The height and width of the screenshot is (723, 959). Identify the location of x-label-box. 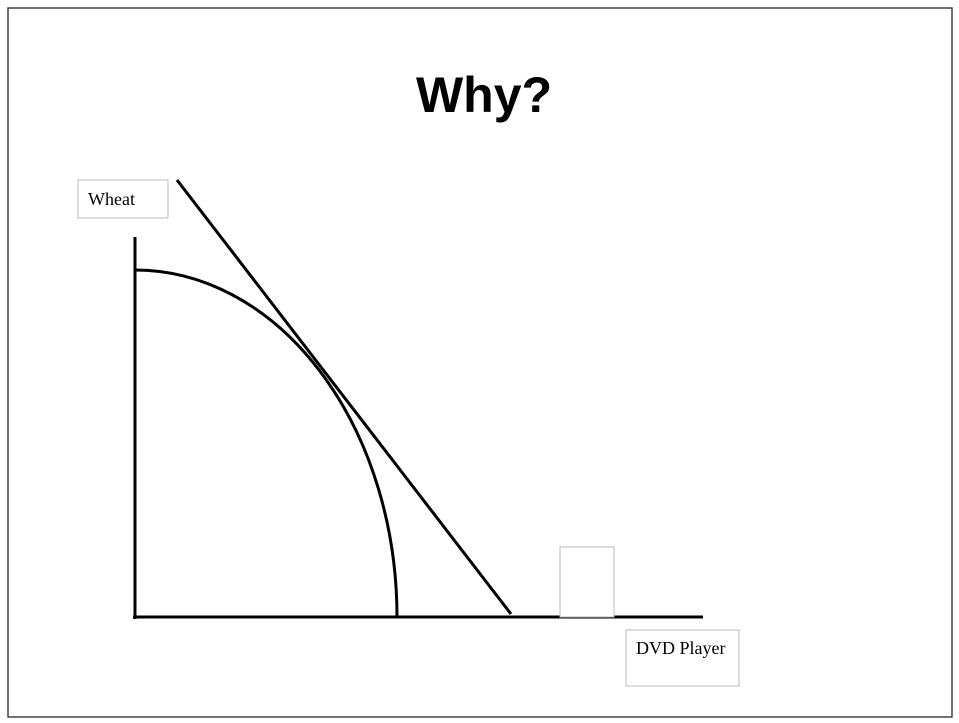
(682, 658).